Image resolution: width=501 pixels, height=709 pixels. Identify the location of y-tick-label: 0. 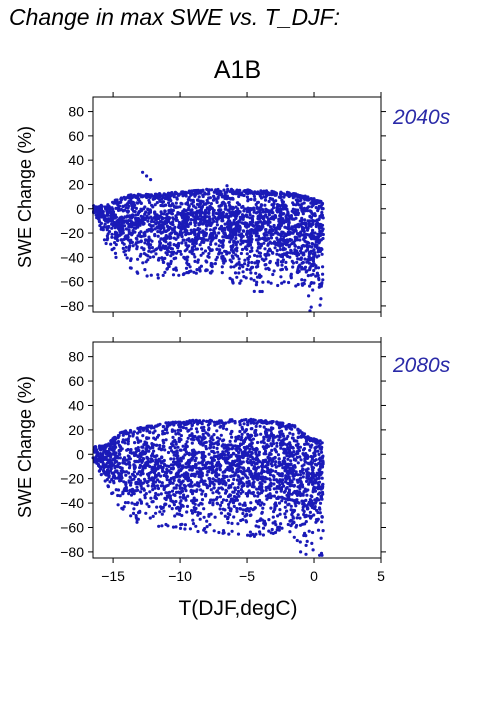
(80, 209).